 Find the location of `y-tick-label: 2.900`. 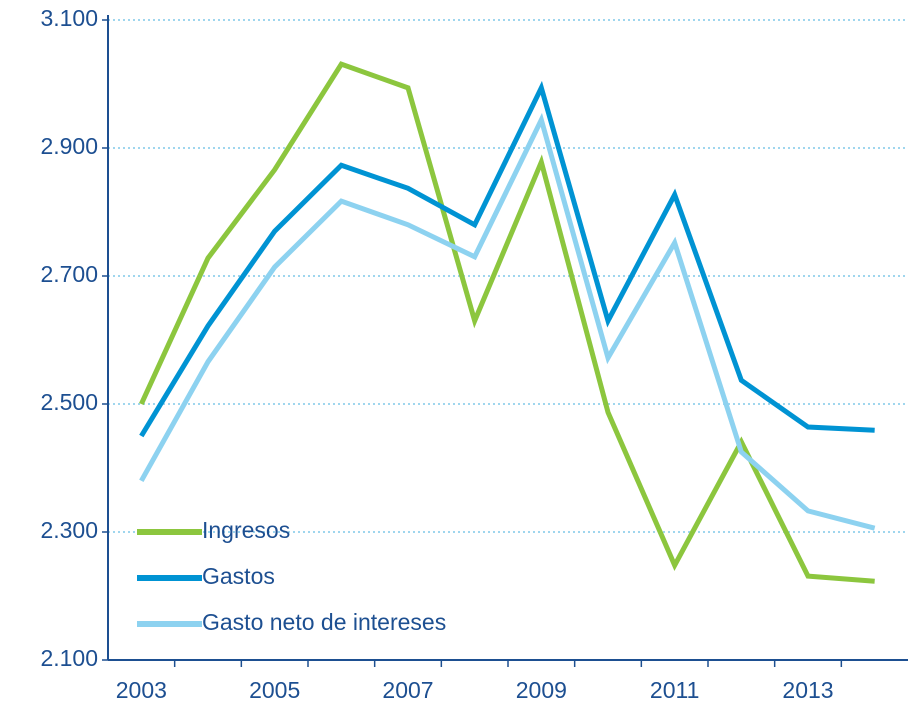

y-tick-label: 2.900 is located at coordinates (69, 146).